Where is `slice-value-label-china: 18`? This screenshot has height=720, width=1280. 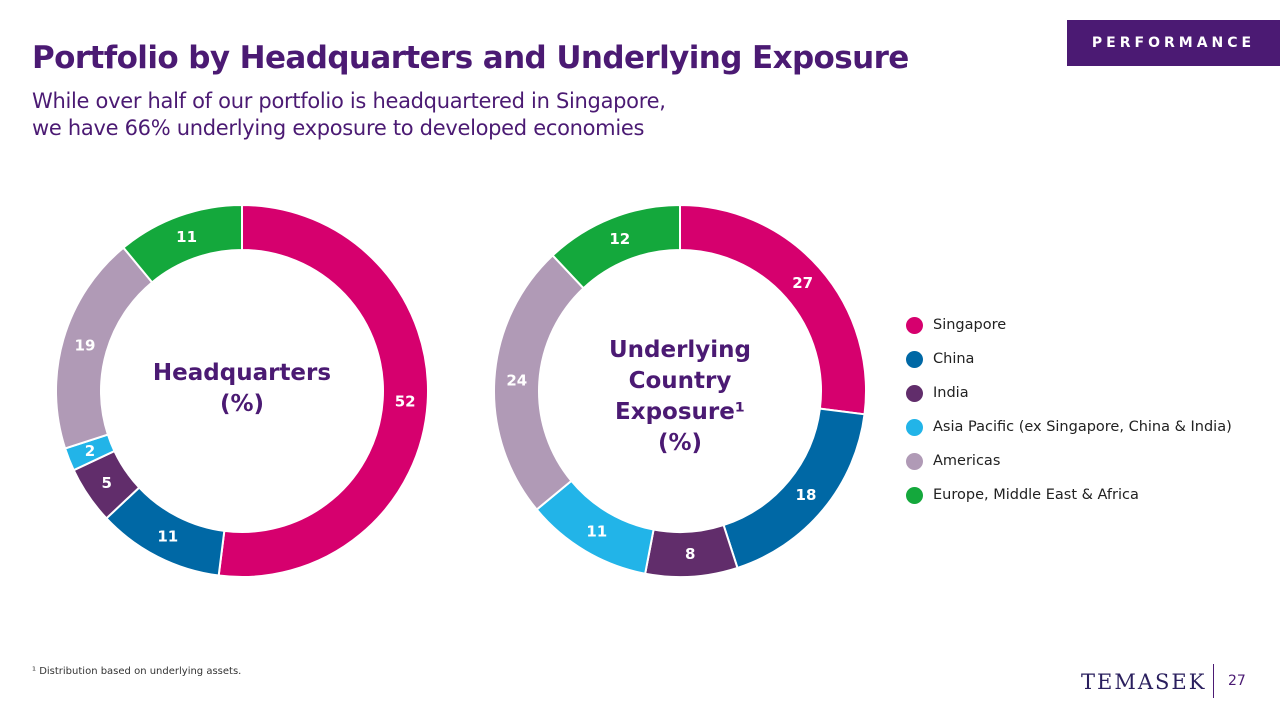
slice-value-label-china: 18 is located at coordinates (806, 495).